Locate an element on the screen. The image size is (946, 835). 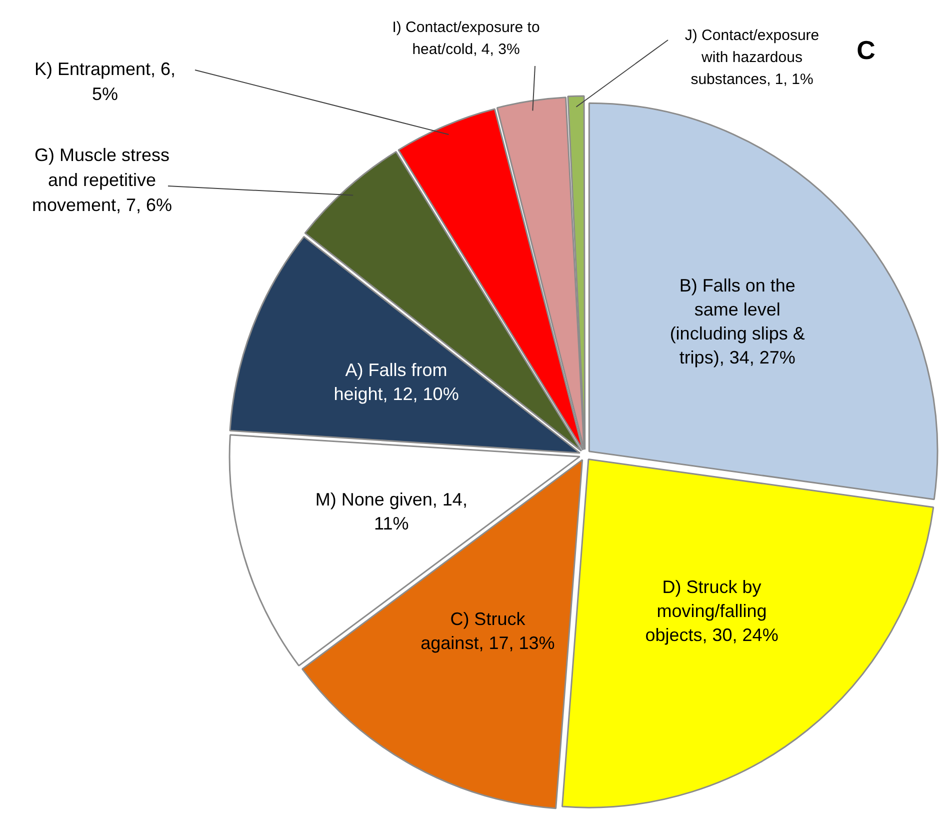
slice-label: G) Muscle stress and repetitive movement, 7, 6% is located at coordinates (102, 179).